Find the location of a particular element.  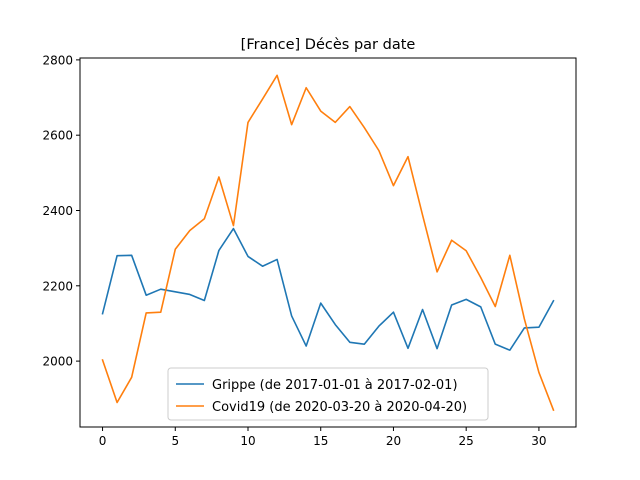

x-tick-label: 20 is located at coordinates (393, 441).